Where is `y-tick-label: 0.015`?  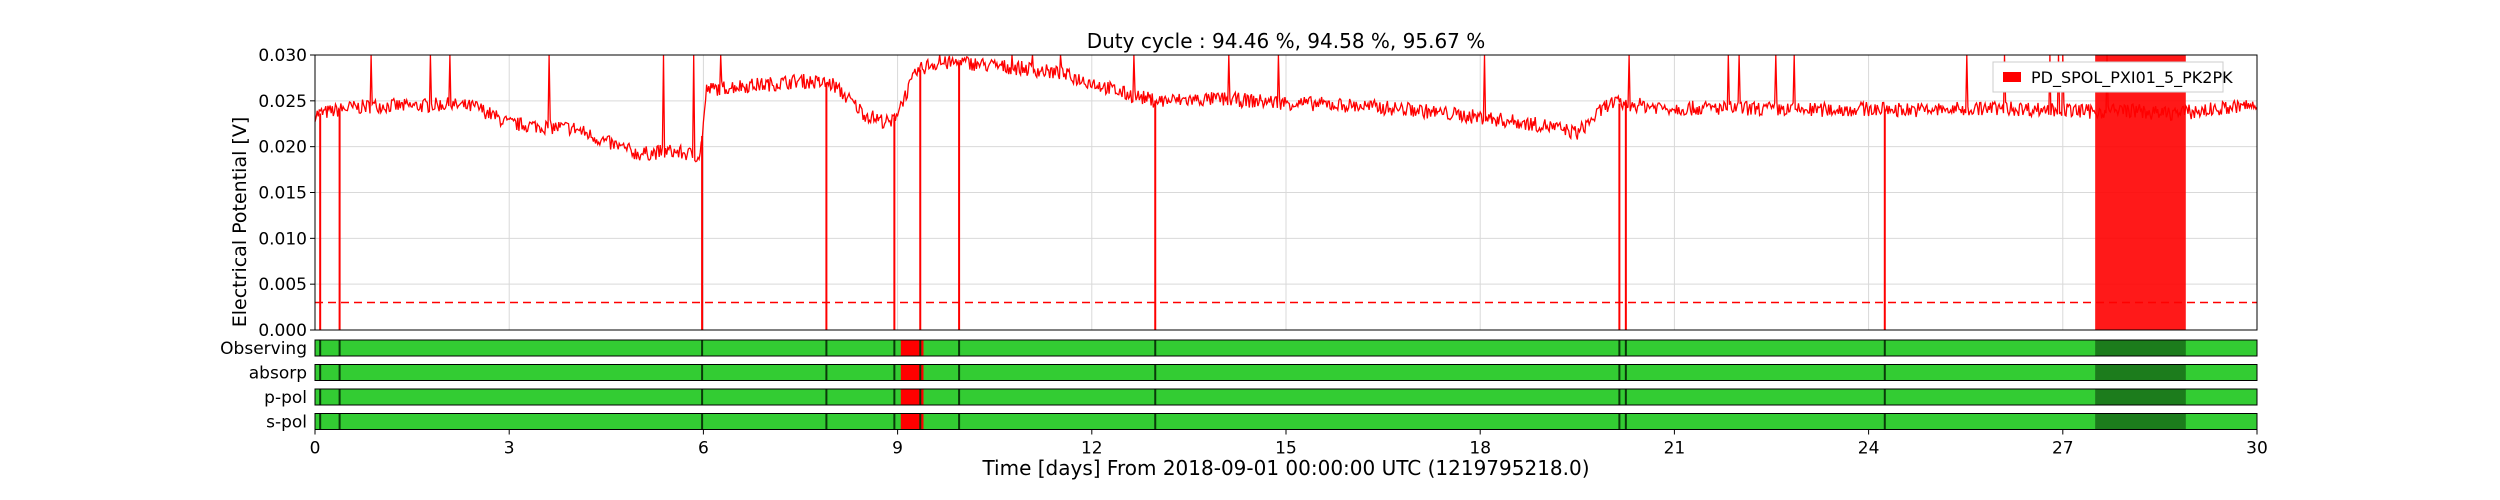
y-tick-label: 0.015 is located at coordinates (282, 194).